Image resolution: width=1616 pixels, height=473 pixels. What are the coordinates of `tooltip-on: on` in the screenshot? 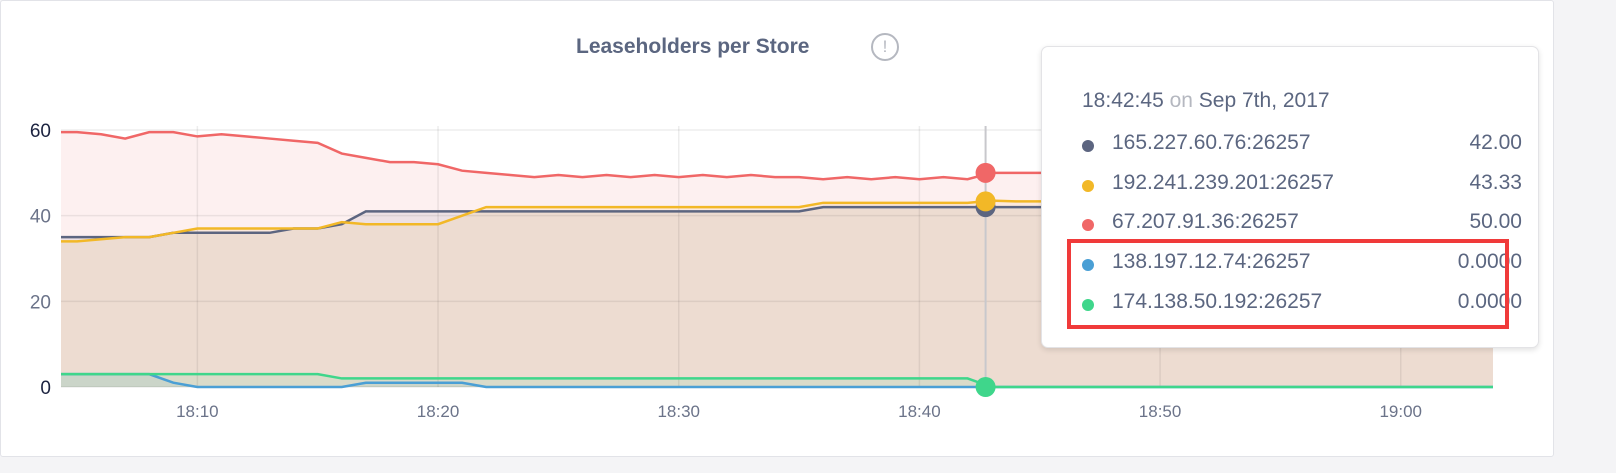 It's located at (1181, 100).